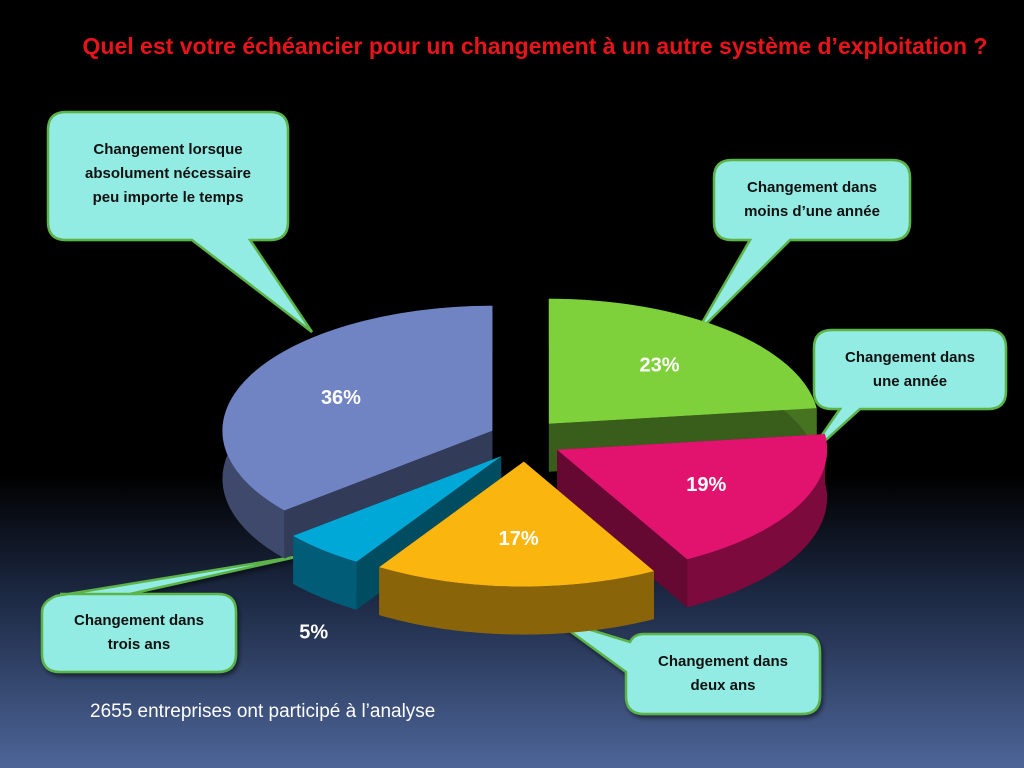 The width and height of the screenshot is (1024, 768). Describe the element at coordinates (397, 509) in the screenshot. I see `pie-slice-trois-ans-top` at that location.